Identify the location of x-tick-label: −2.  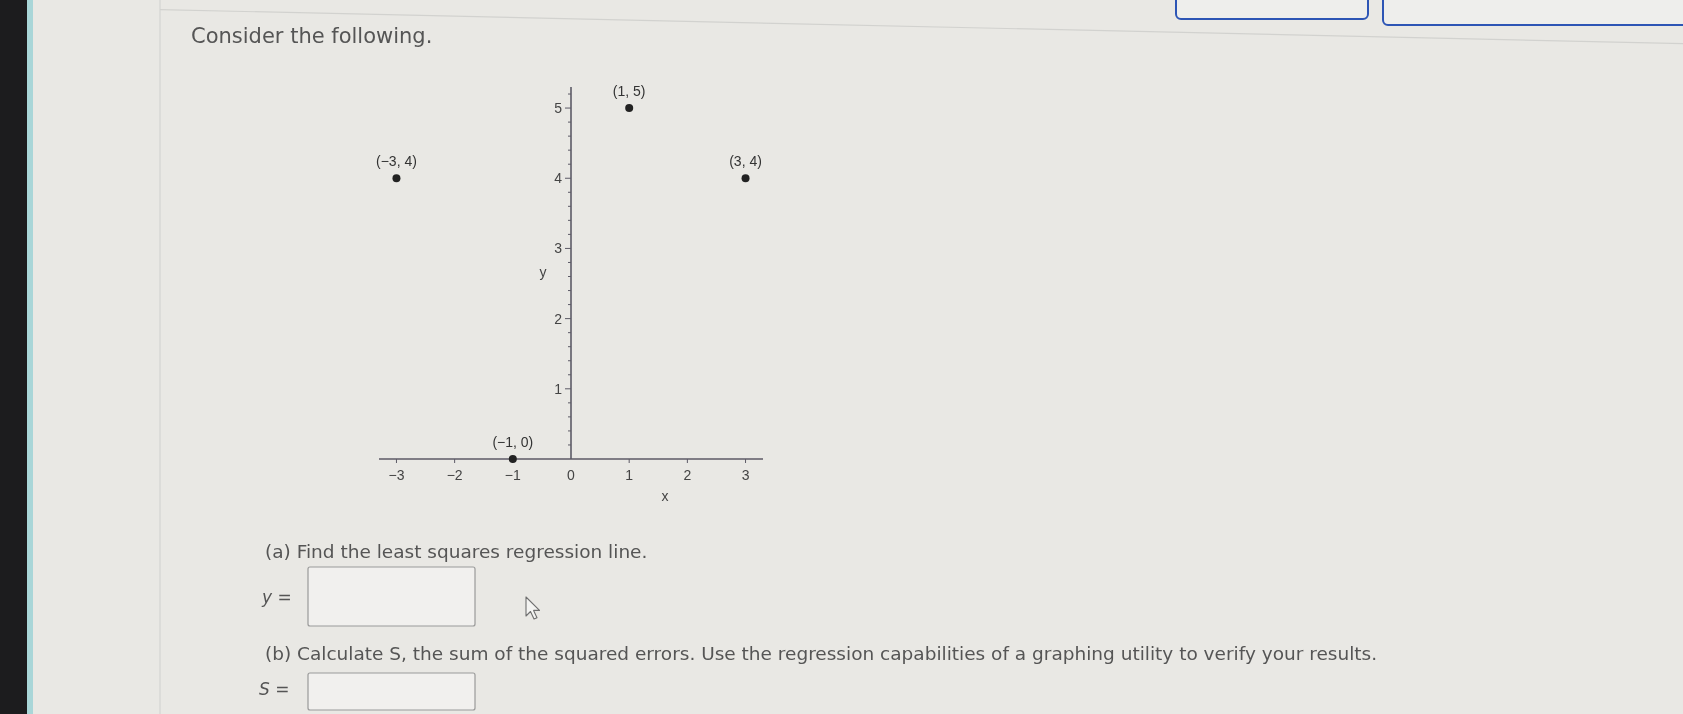
(454, 475).